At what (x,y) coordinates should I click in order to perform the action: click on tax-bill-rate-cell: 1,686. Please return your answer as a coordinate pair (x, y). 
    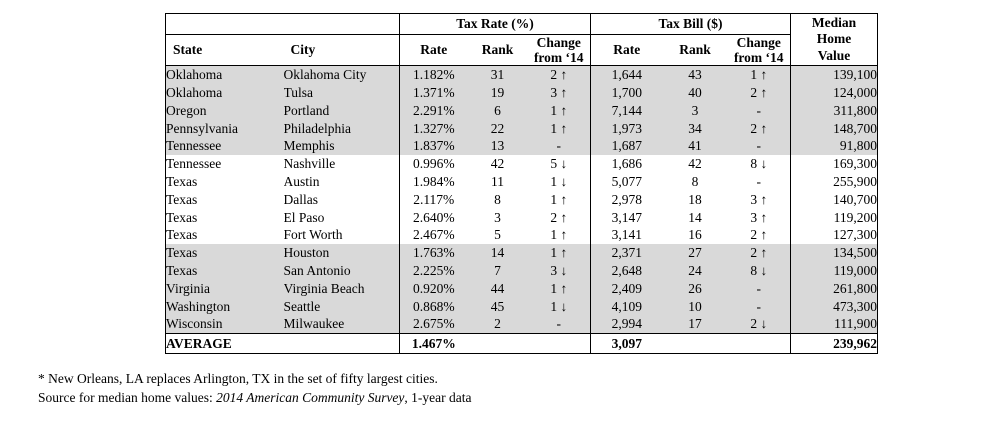
    Looking at the image, I should click on (626, 164).